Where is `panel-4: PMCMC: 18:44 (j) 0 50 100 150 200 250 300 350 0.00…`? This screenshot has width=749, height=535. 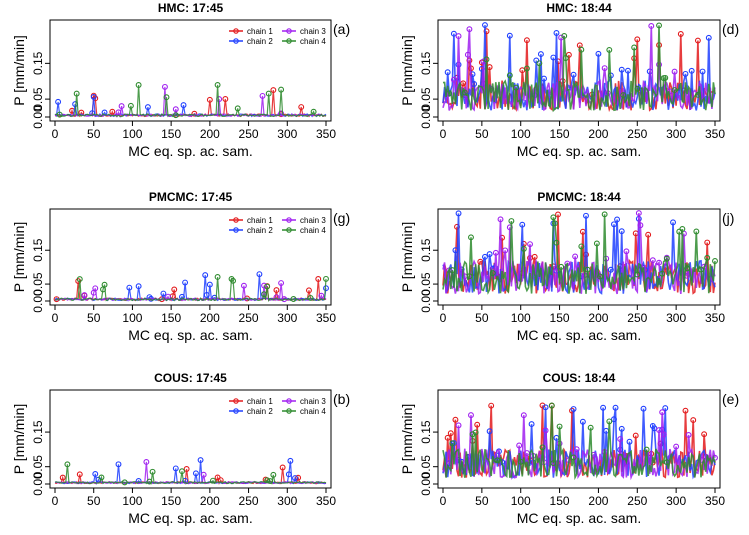 panel-4: PMCMC: 18:44 (j) 0 50 100 150 200 250 300 350 0.00… is located at coordinates (566, 266).